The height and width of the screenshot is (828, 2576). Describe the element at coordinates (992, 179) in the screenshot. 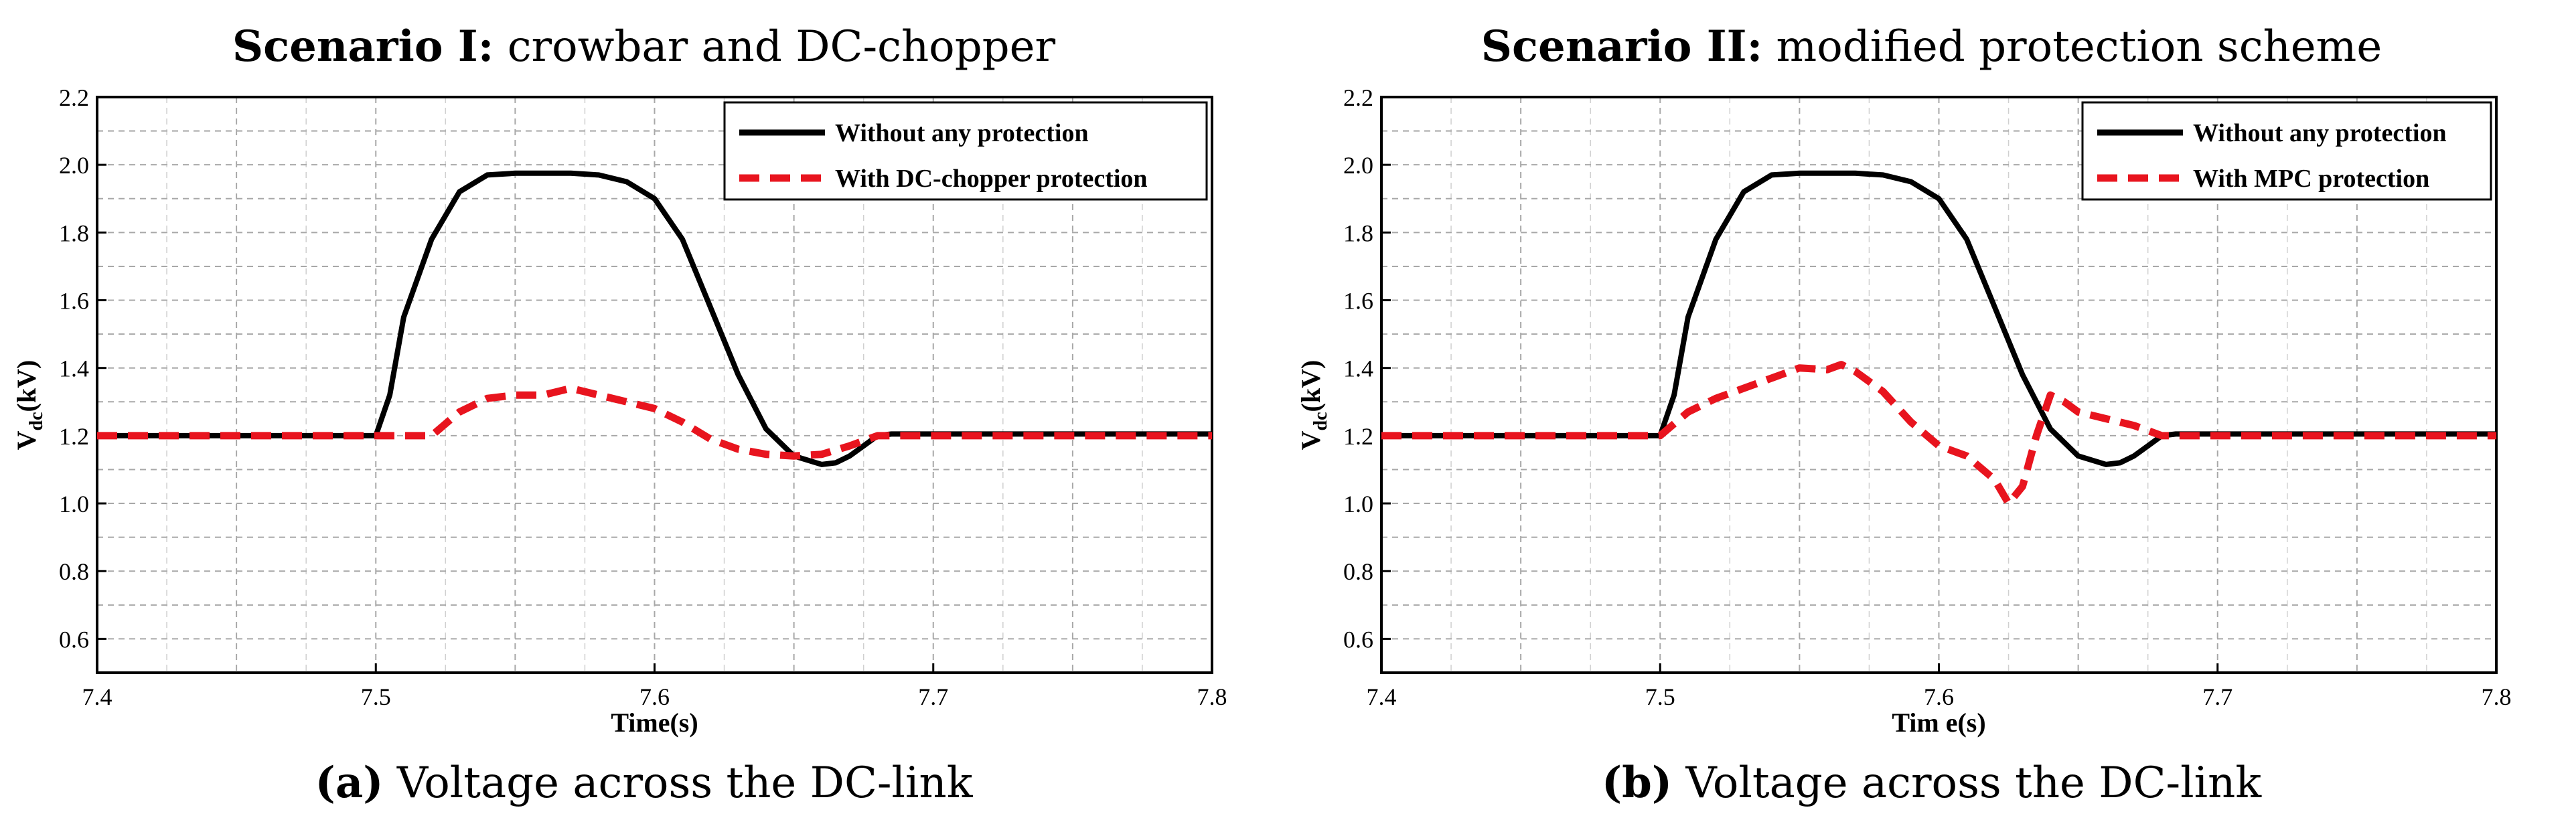

I see `legend-label: With DC-chopper protection` at that location.